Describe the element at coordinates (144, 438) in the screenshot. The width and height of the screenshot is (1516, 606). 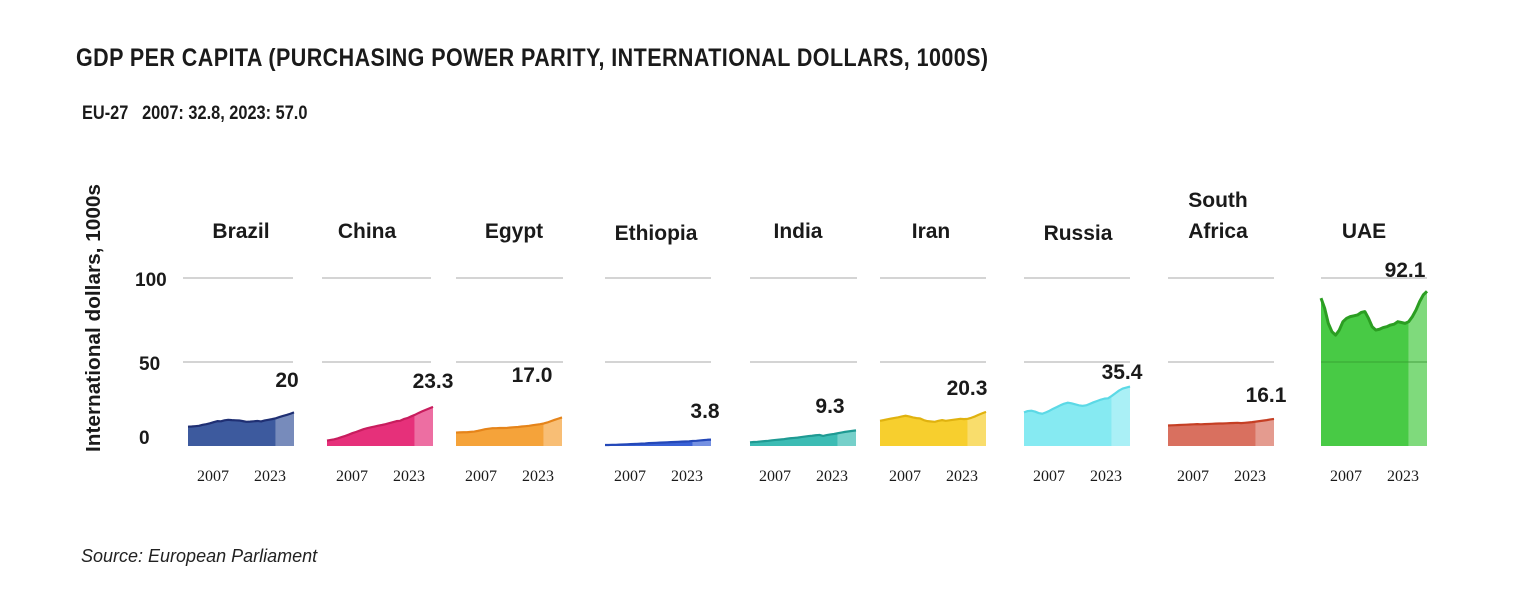
I see `y-tick-label: 0` at that location.